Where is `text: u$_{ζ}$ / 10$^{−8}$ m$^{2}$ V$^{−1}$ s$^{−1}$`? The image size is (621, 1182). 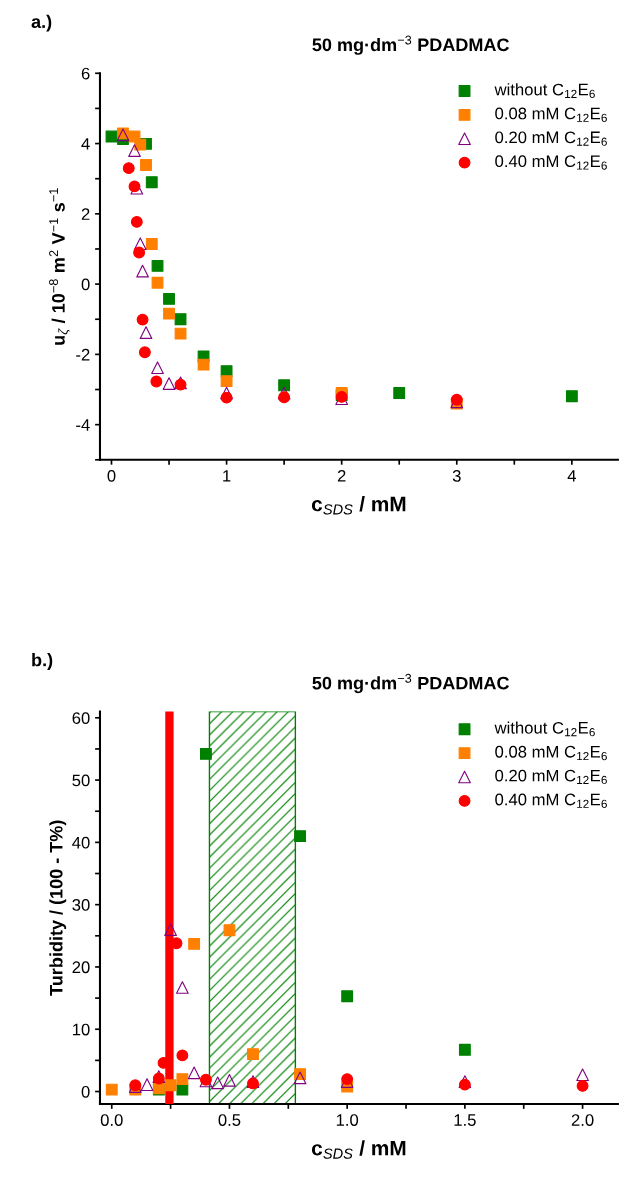 text: u$_{ζ}$ / 10$^{−8}$ m$^{2}$ V$^{−1}$ s$^{−1}$ is located at coordinates (59, 266).